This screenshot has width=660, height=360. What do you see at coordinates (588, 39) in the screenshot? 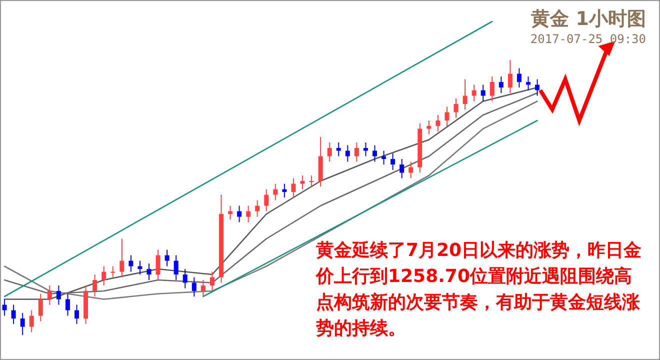
I see `text: 2017-07-25 09:30` at bounding box center [588, 39].